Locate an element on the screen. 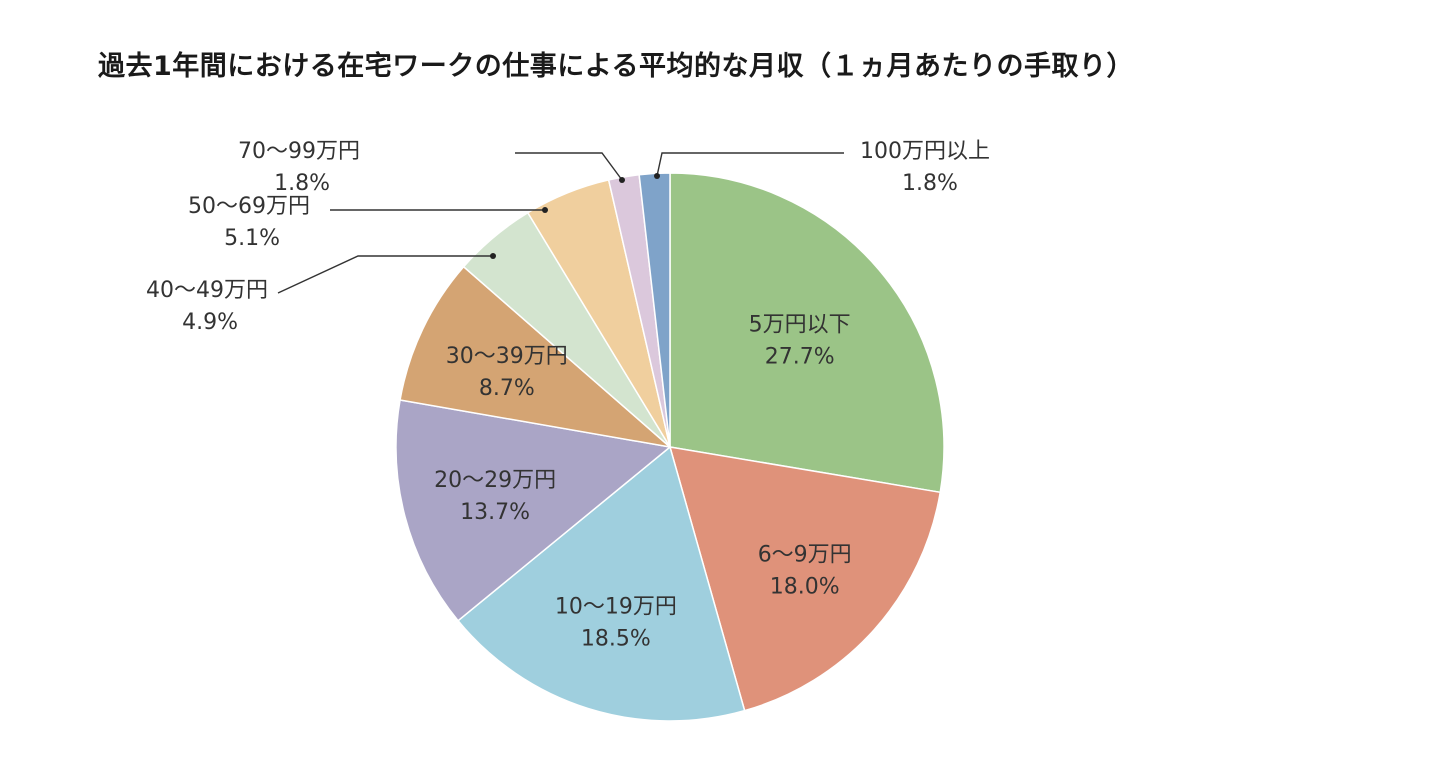 Image resolution: width=1434 pixels, height=764 pixels. slice-label: 10〜19万円 is located at coordinates (616, 607).